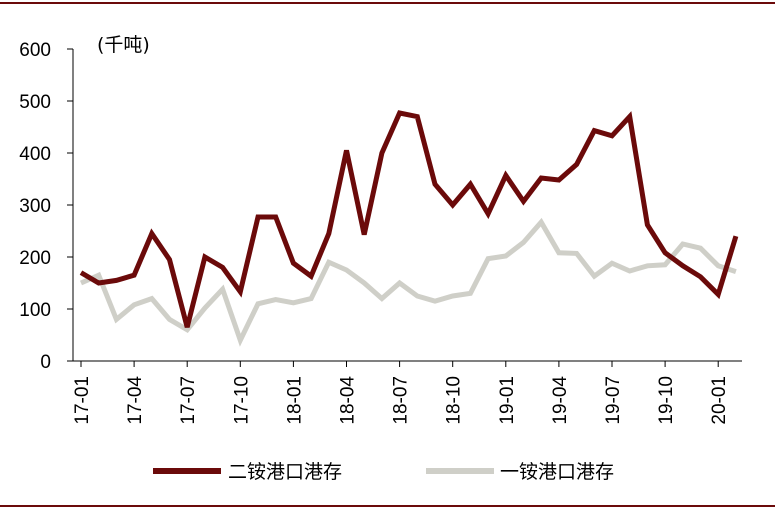  Describe the element at coordinates (401, 400) in the screenshot. I see `x-tick-label: 18-07` at that location.